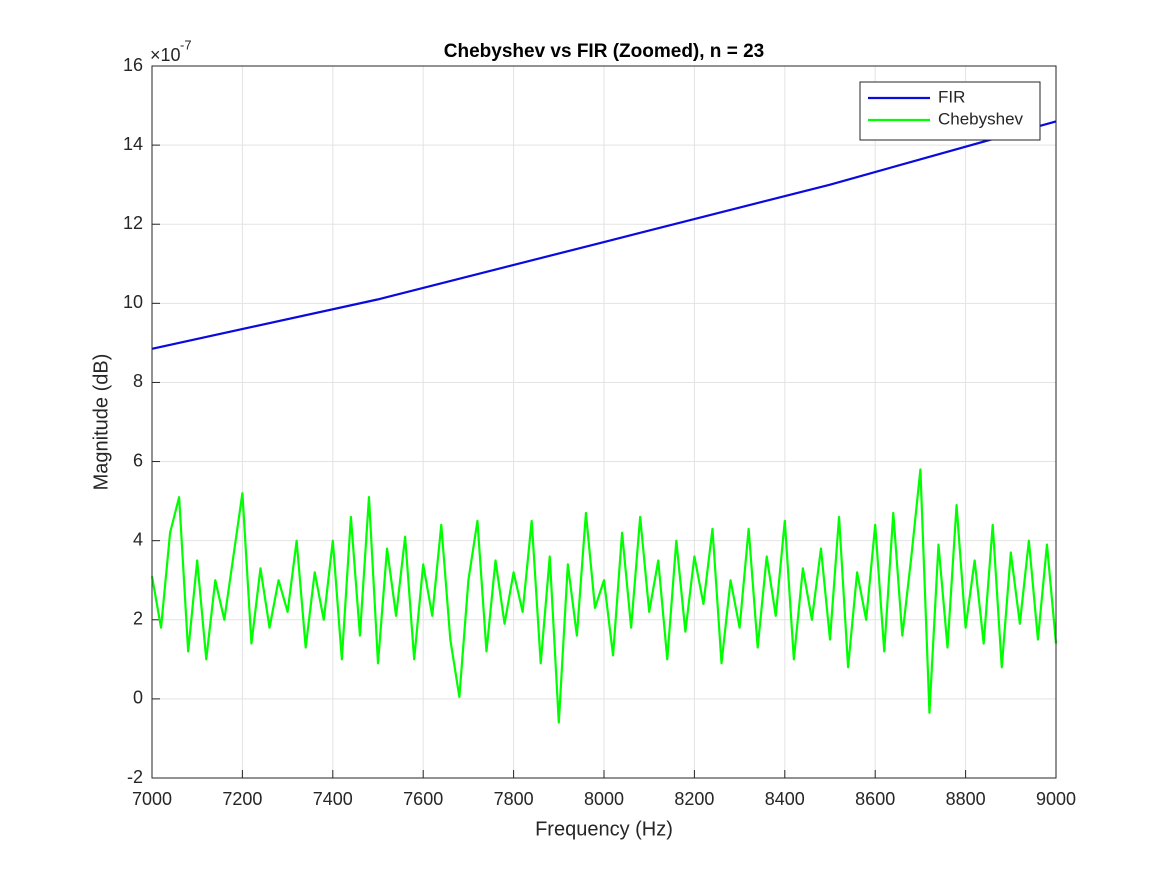 The width and height of the screenshot is (1167, 875). I want to click on x-tick-label: 8200, so click(694, 799).